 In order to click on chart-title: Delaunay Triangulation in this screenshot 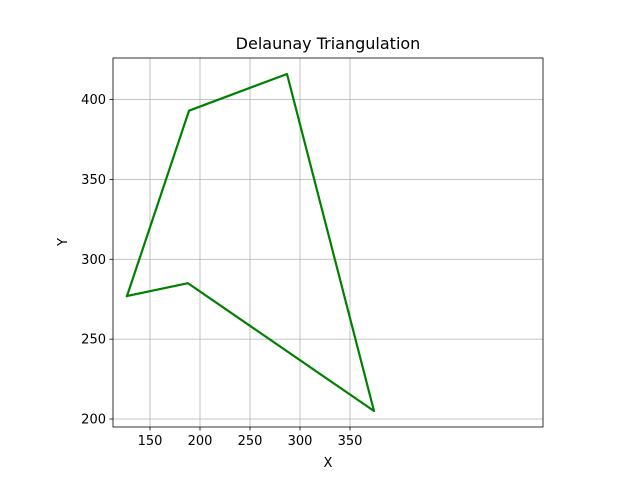, I will do `click(328, 43)`.